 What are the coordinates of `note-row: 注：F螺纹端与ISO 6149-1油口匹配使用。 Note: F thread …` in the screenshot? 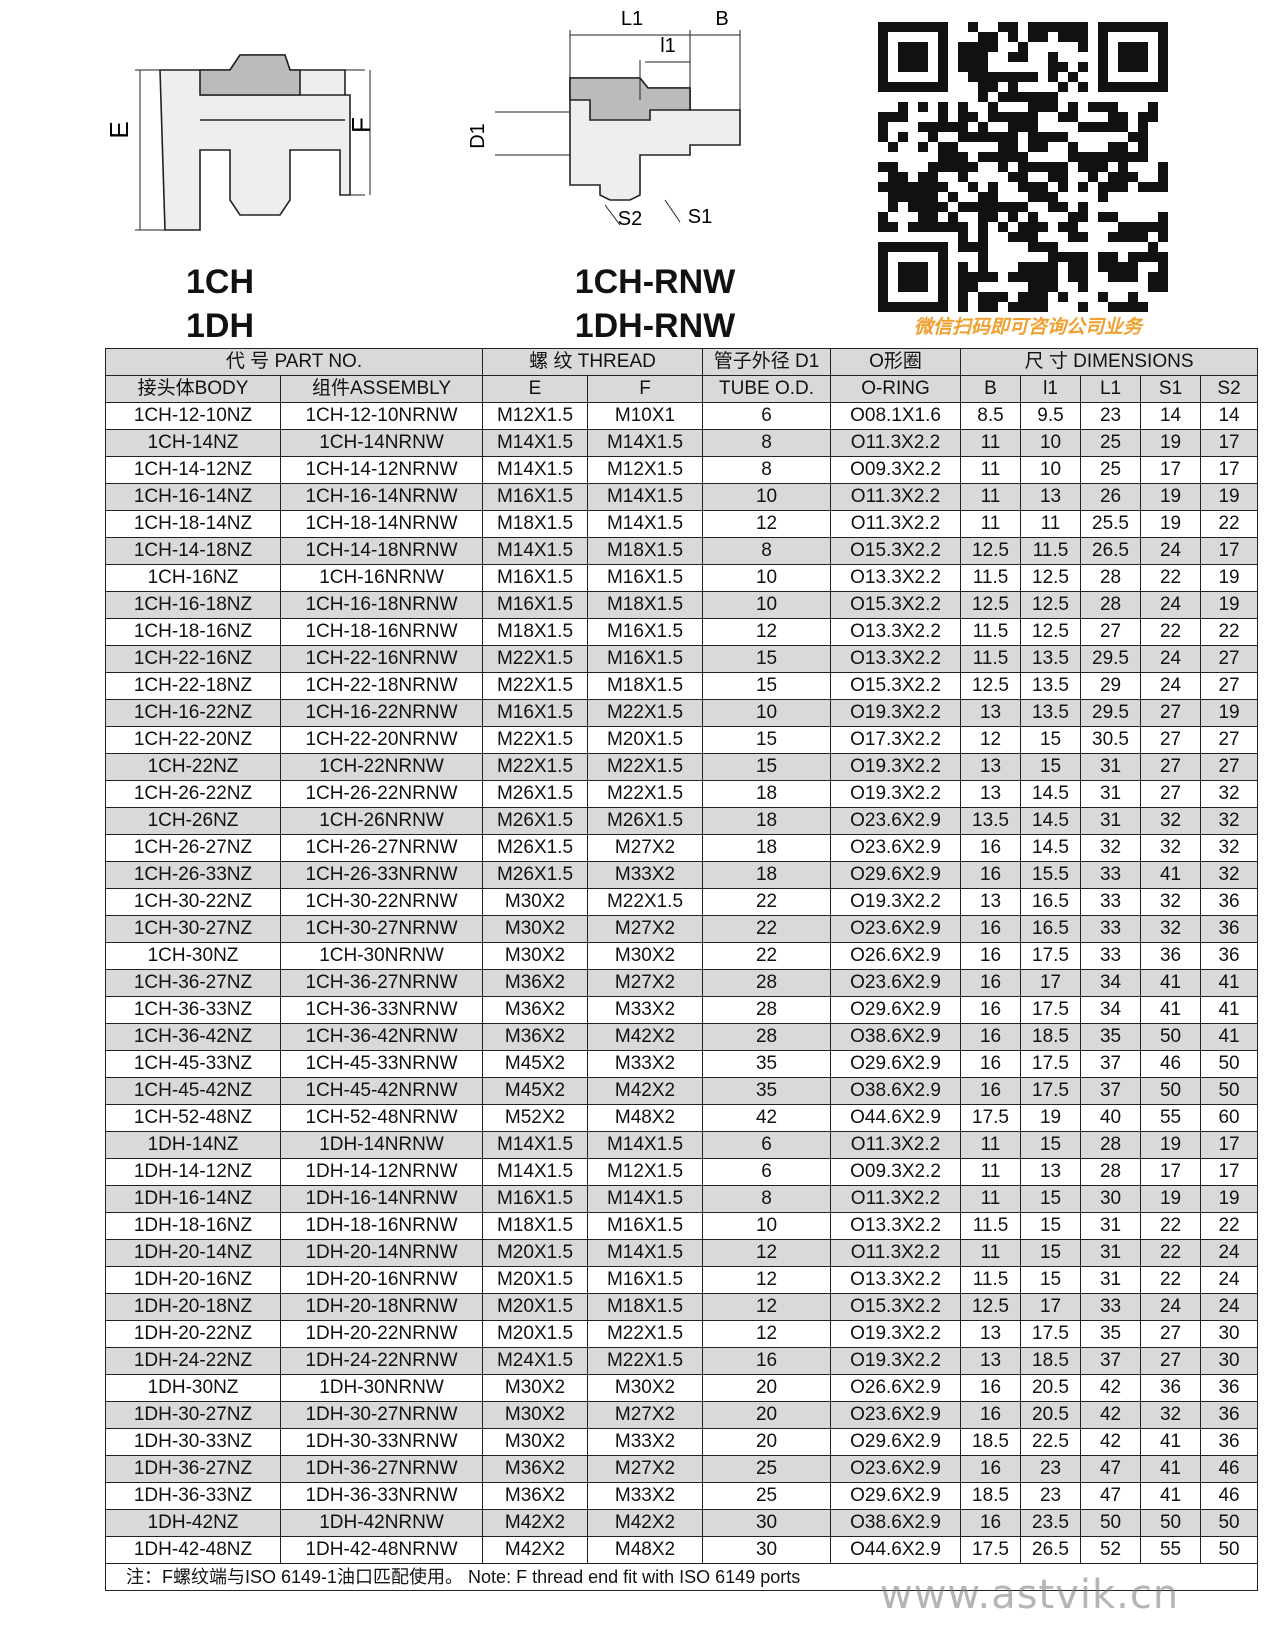 It's located at (681, 1577).